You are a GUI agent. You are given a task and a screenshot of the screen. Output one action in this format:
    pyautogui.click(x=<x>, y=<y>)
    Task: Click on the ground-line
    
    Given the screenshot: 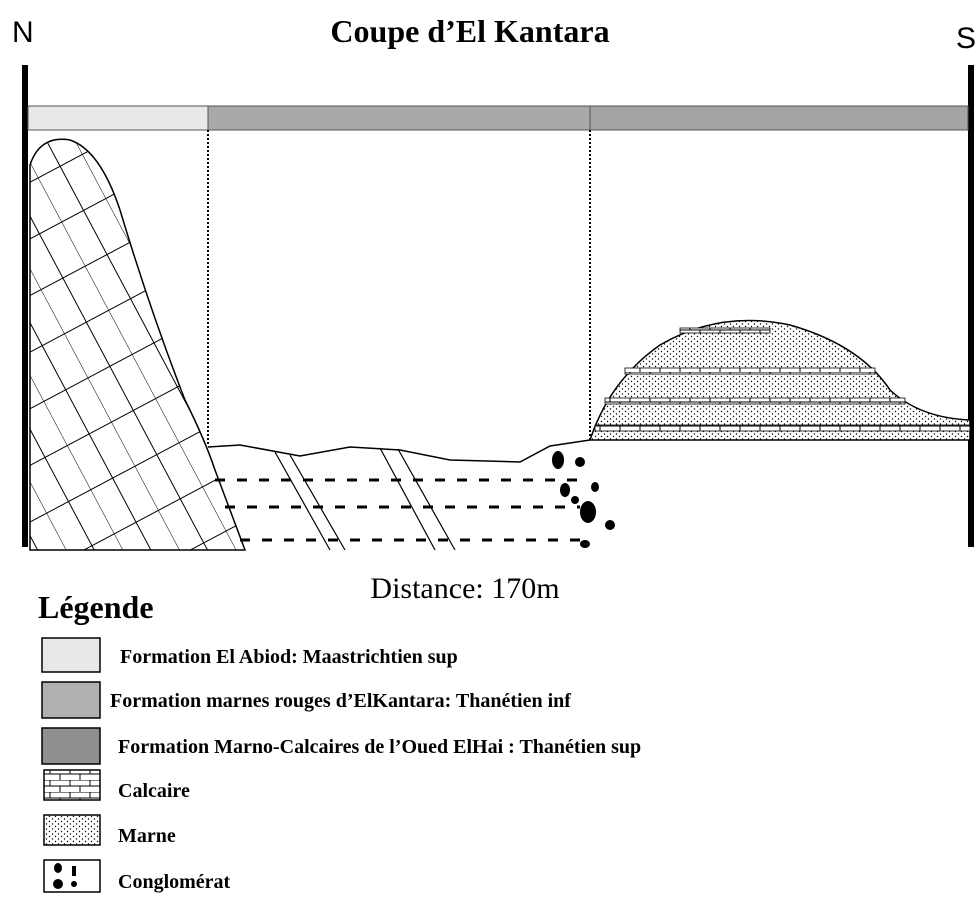 What is the action you would take?
    pyautogui.click(x=399, y=451)
    